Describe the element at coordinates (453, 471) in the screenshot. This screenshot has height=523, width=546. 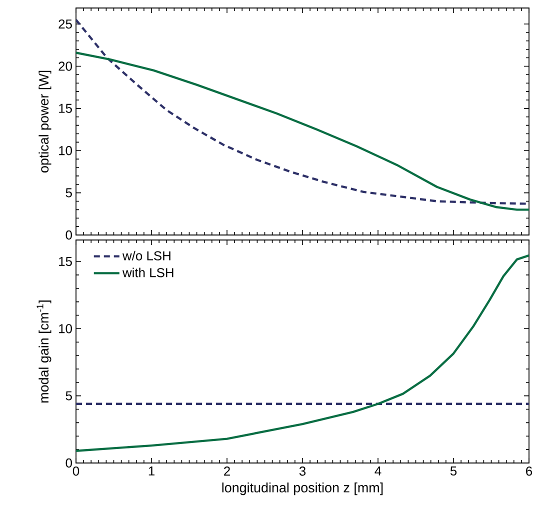
I see `x-tick-label: 5` at that location.